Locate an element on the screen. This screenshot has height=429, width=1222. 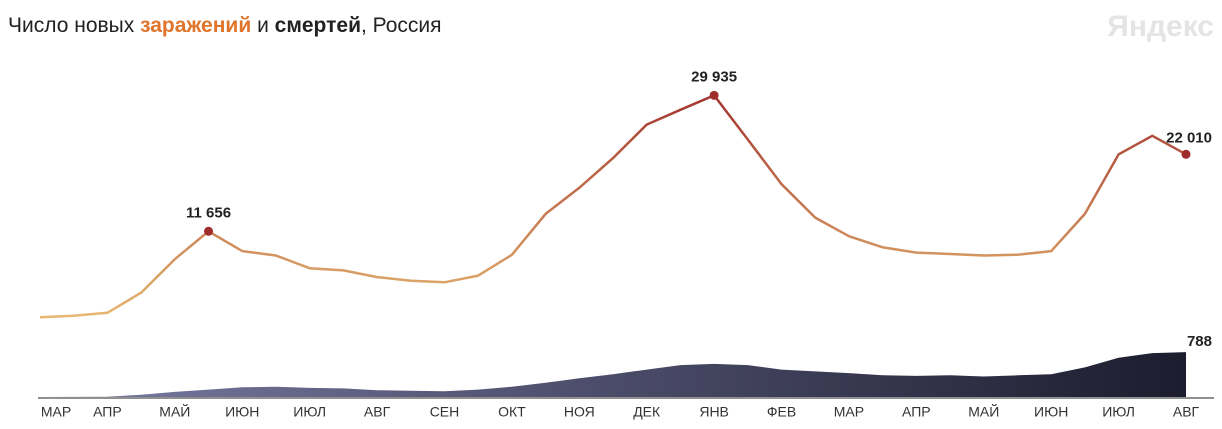
x-tick-label: ФЕВ is located at coordinates (781, 412).